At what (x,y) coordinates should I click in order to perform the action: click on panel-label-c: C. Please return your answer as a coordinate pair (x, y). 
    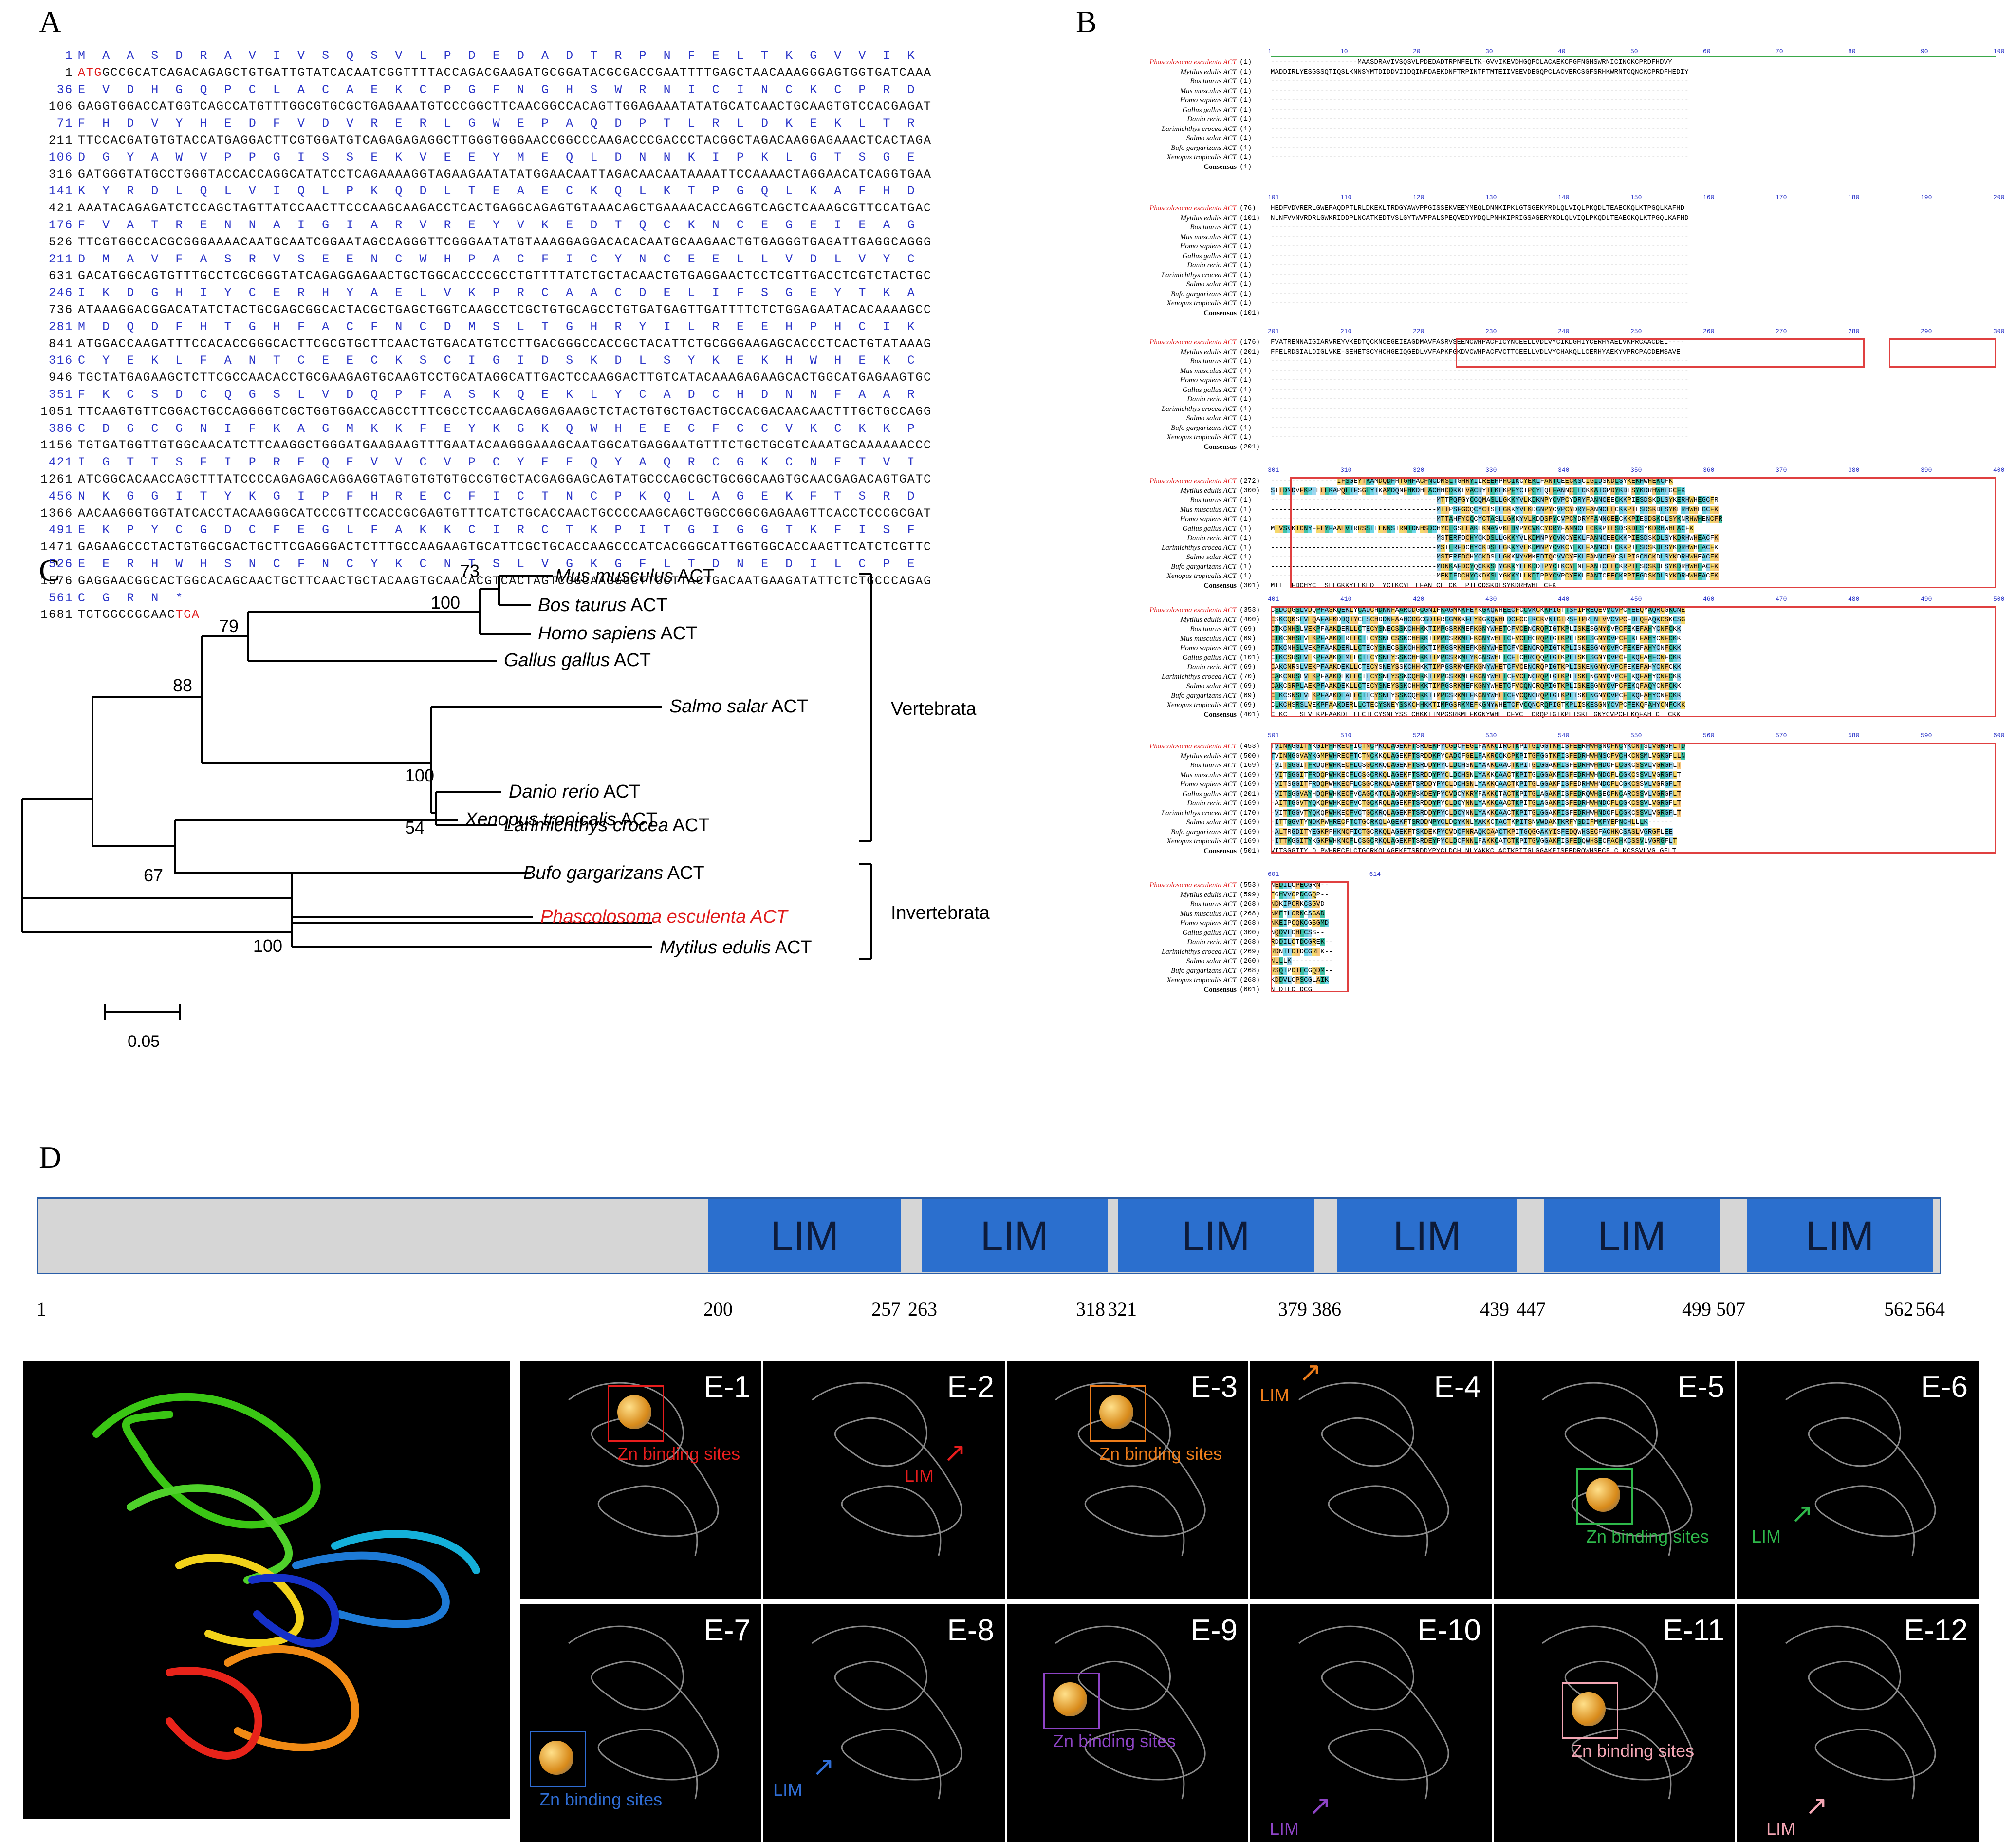
    Looking at the image, I should click on (49, 570).